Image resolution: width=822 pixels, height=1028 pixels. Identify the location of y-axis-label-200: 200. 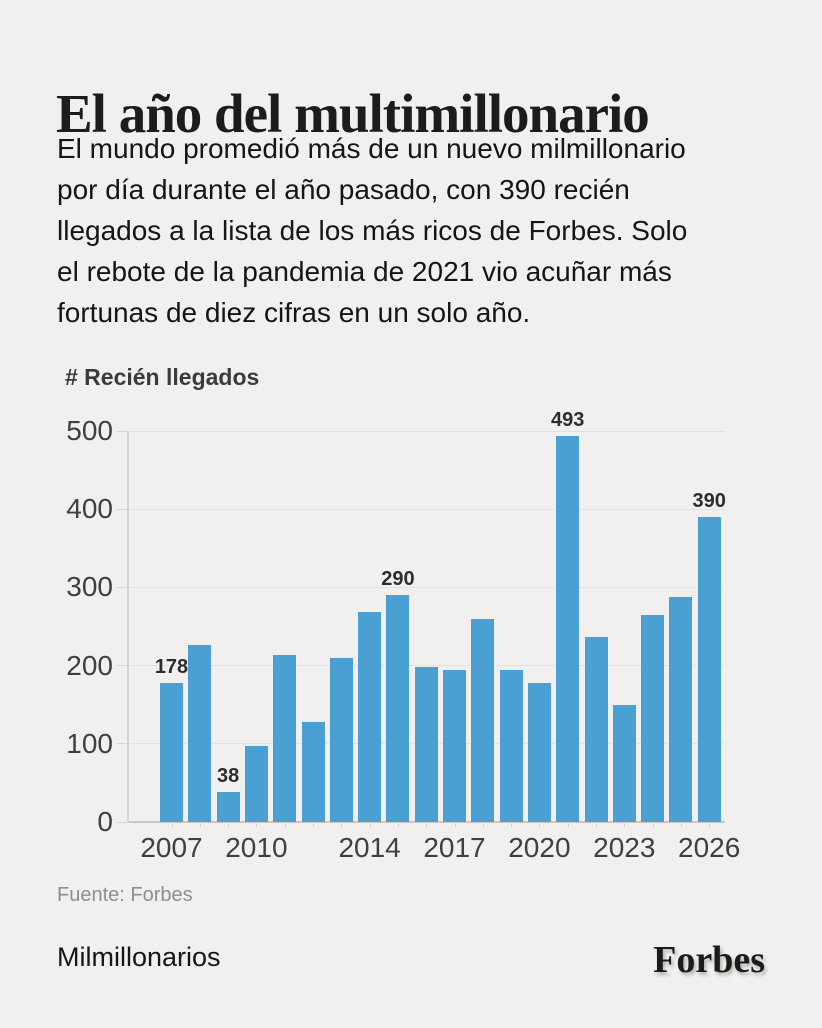
(89, 665).